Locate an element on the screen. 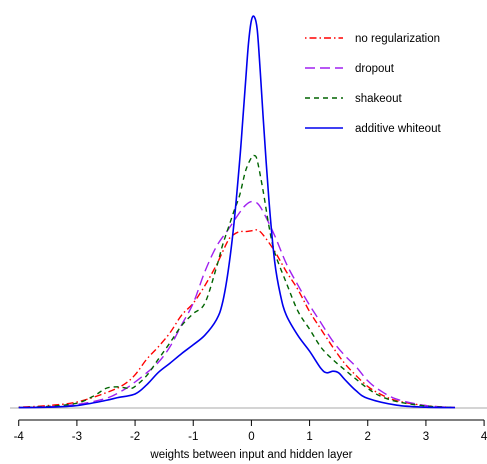 Image resolution: width=487 pixels, height=464 pixels. x-tick-label: 4 is located at coordinates (484, 437).